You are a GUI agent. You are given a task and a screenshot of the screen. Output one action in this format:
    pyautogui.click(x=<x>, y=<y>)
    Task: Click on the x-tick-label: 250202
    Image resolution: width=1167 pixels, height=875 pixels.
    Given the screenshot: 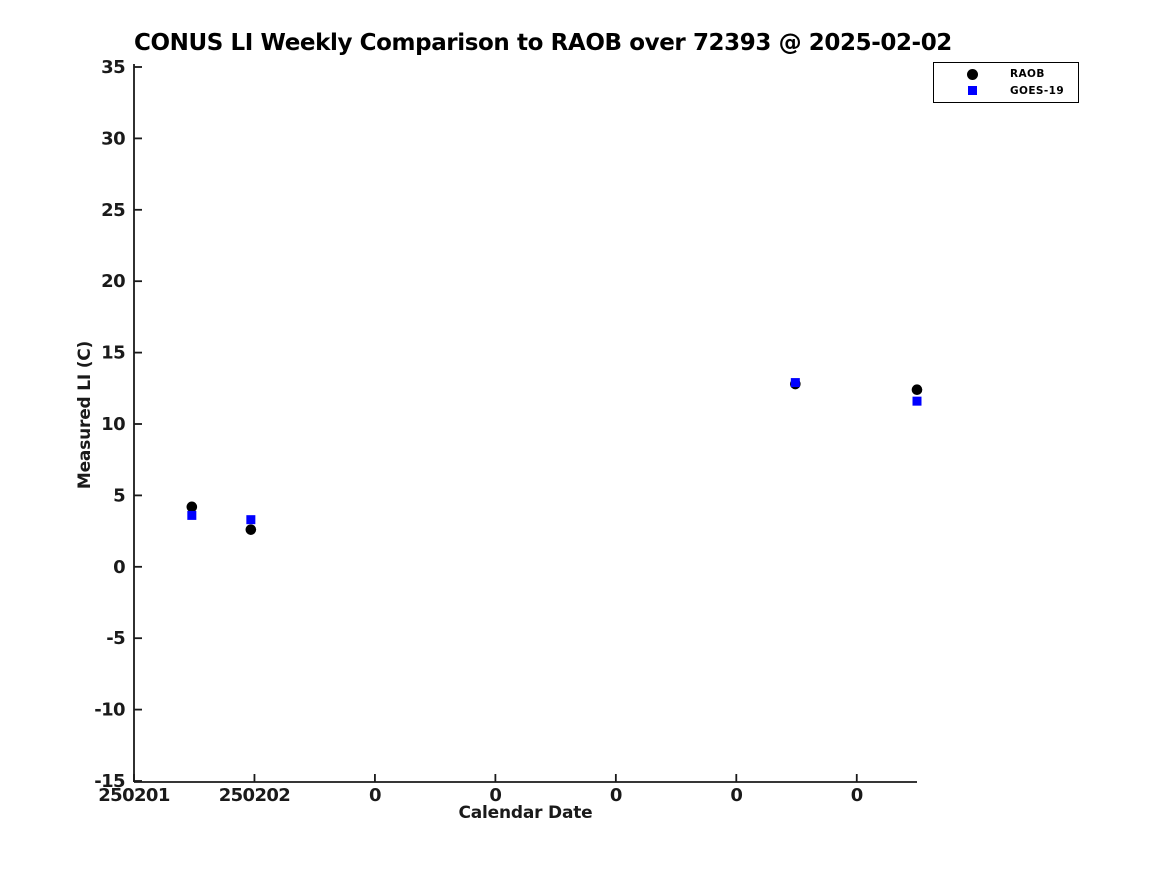 What is the action you would take?
    pyautogui.click(x=255, y=795)
    